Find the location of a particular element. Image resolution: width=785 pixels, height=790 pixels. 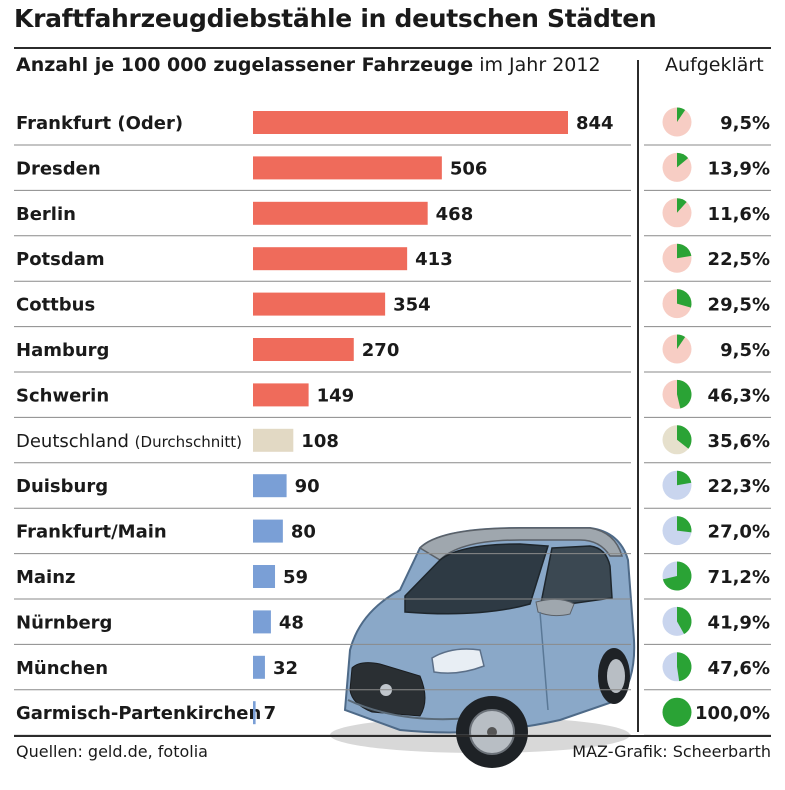

bar-value-label: 108 is located at coordinates (320, 441).